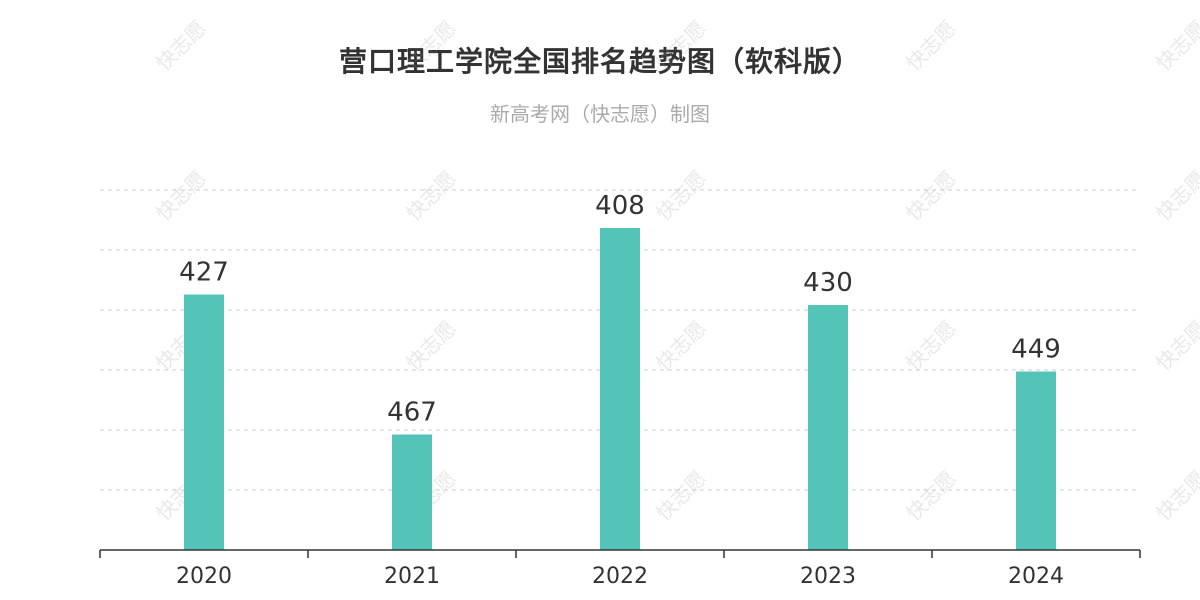  What do you see at coordinates (1036, 350) in the screenshot?
I see `data-label: 449` at bounding box center [1036, 350].